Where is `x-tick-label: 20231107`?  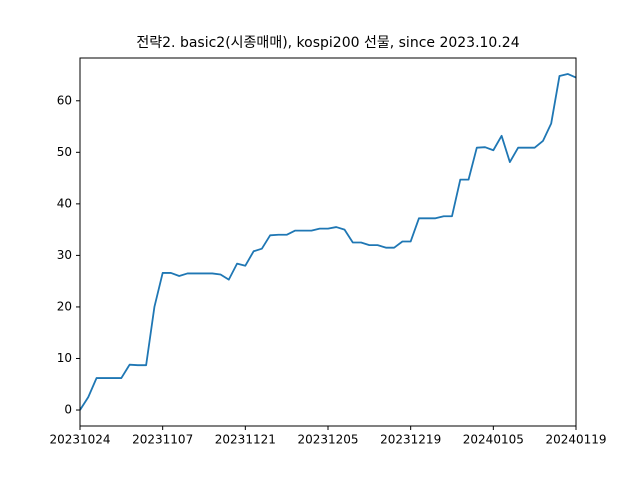
x-tick-label: 20231107 is located at coordinates (162, 440).